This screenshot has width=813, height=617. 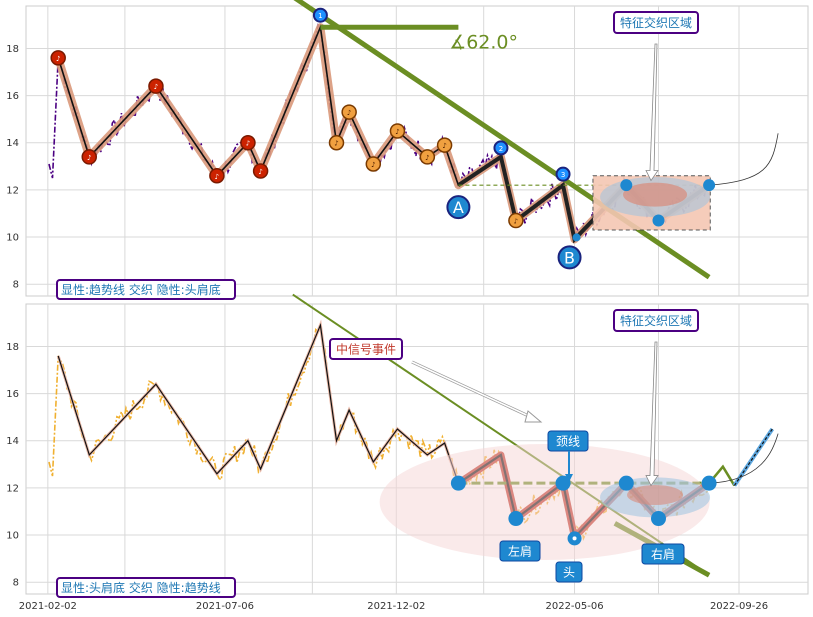 I want to click on neck-arrow-head, so click(x=569, y=478).